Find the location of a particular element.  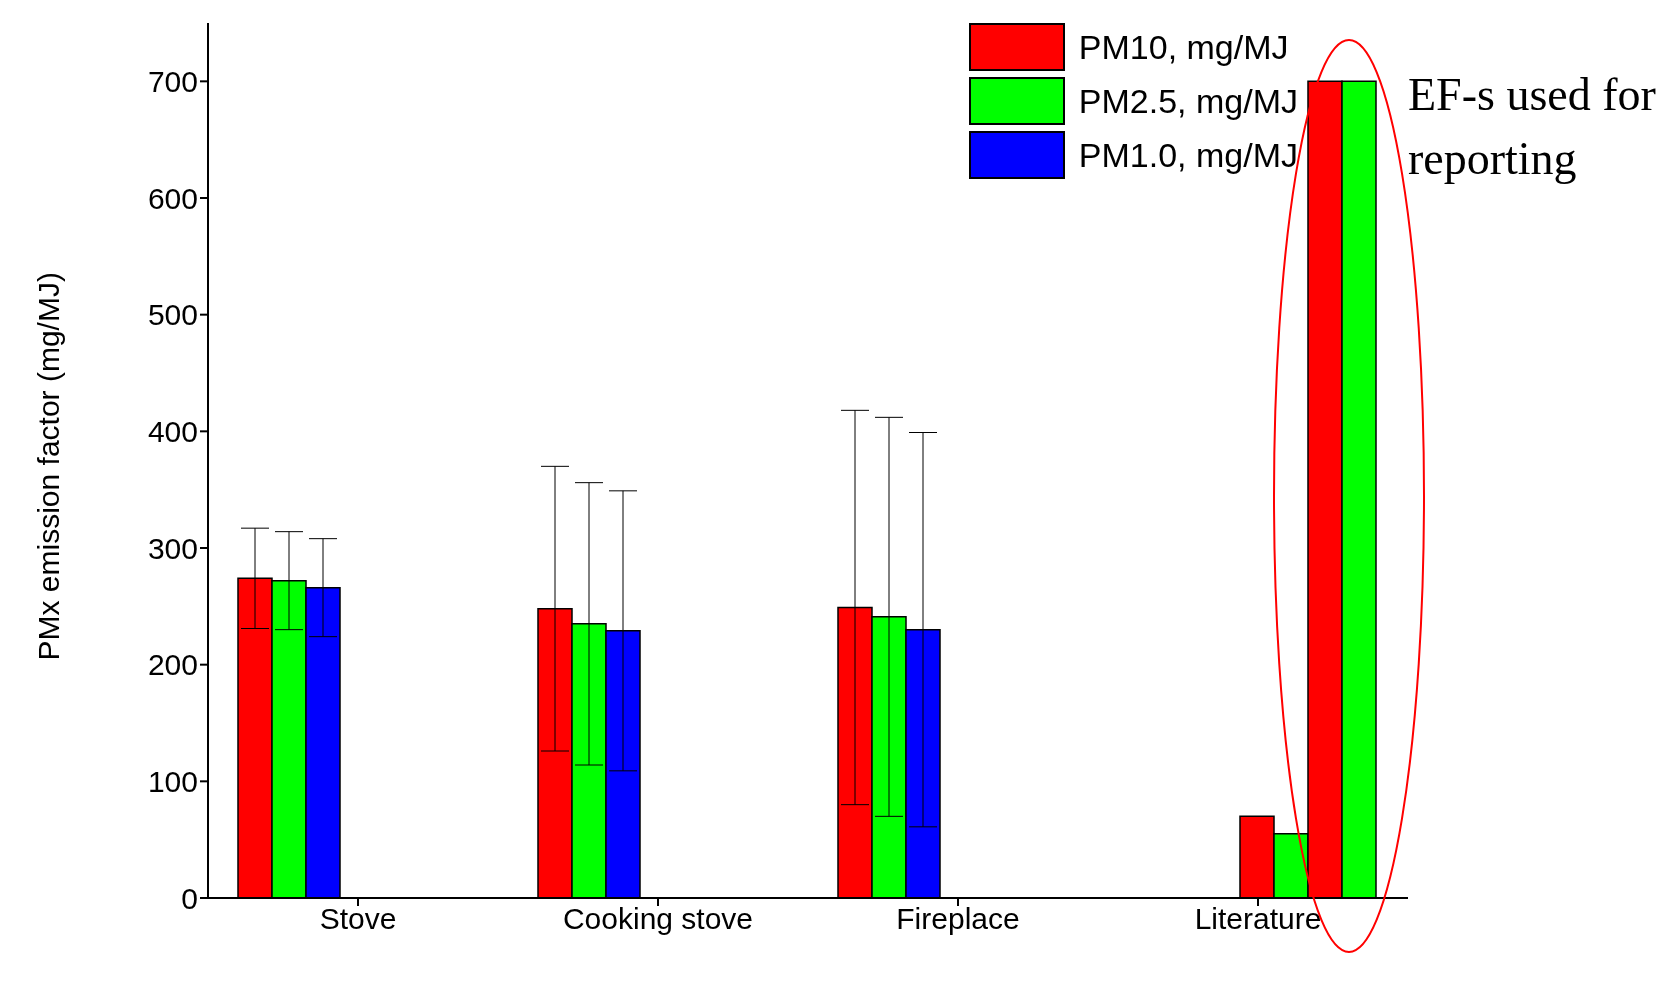

y-tick-label: 200 is located at coordinates (172, 665).